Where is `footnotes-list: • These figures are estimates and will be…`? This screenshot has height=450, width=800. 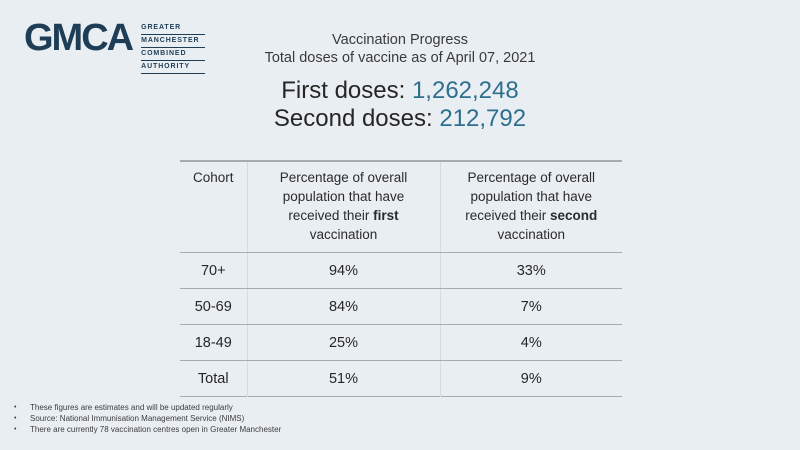
footnotes-list: • These figures are estimates and will be… is located at coordinates (147, 418).